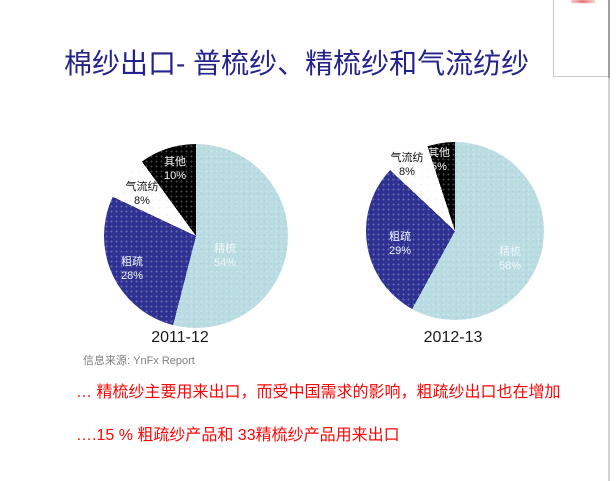  Describe the element at coordinates (581, 38) in the screenshot. I see `corner-overlay-box` at that location.